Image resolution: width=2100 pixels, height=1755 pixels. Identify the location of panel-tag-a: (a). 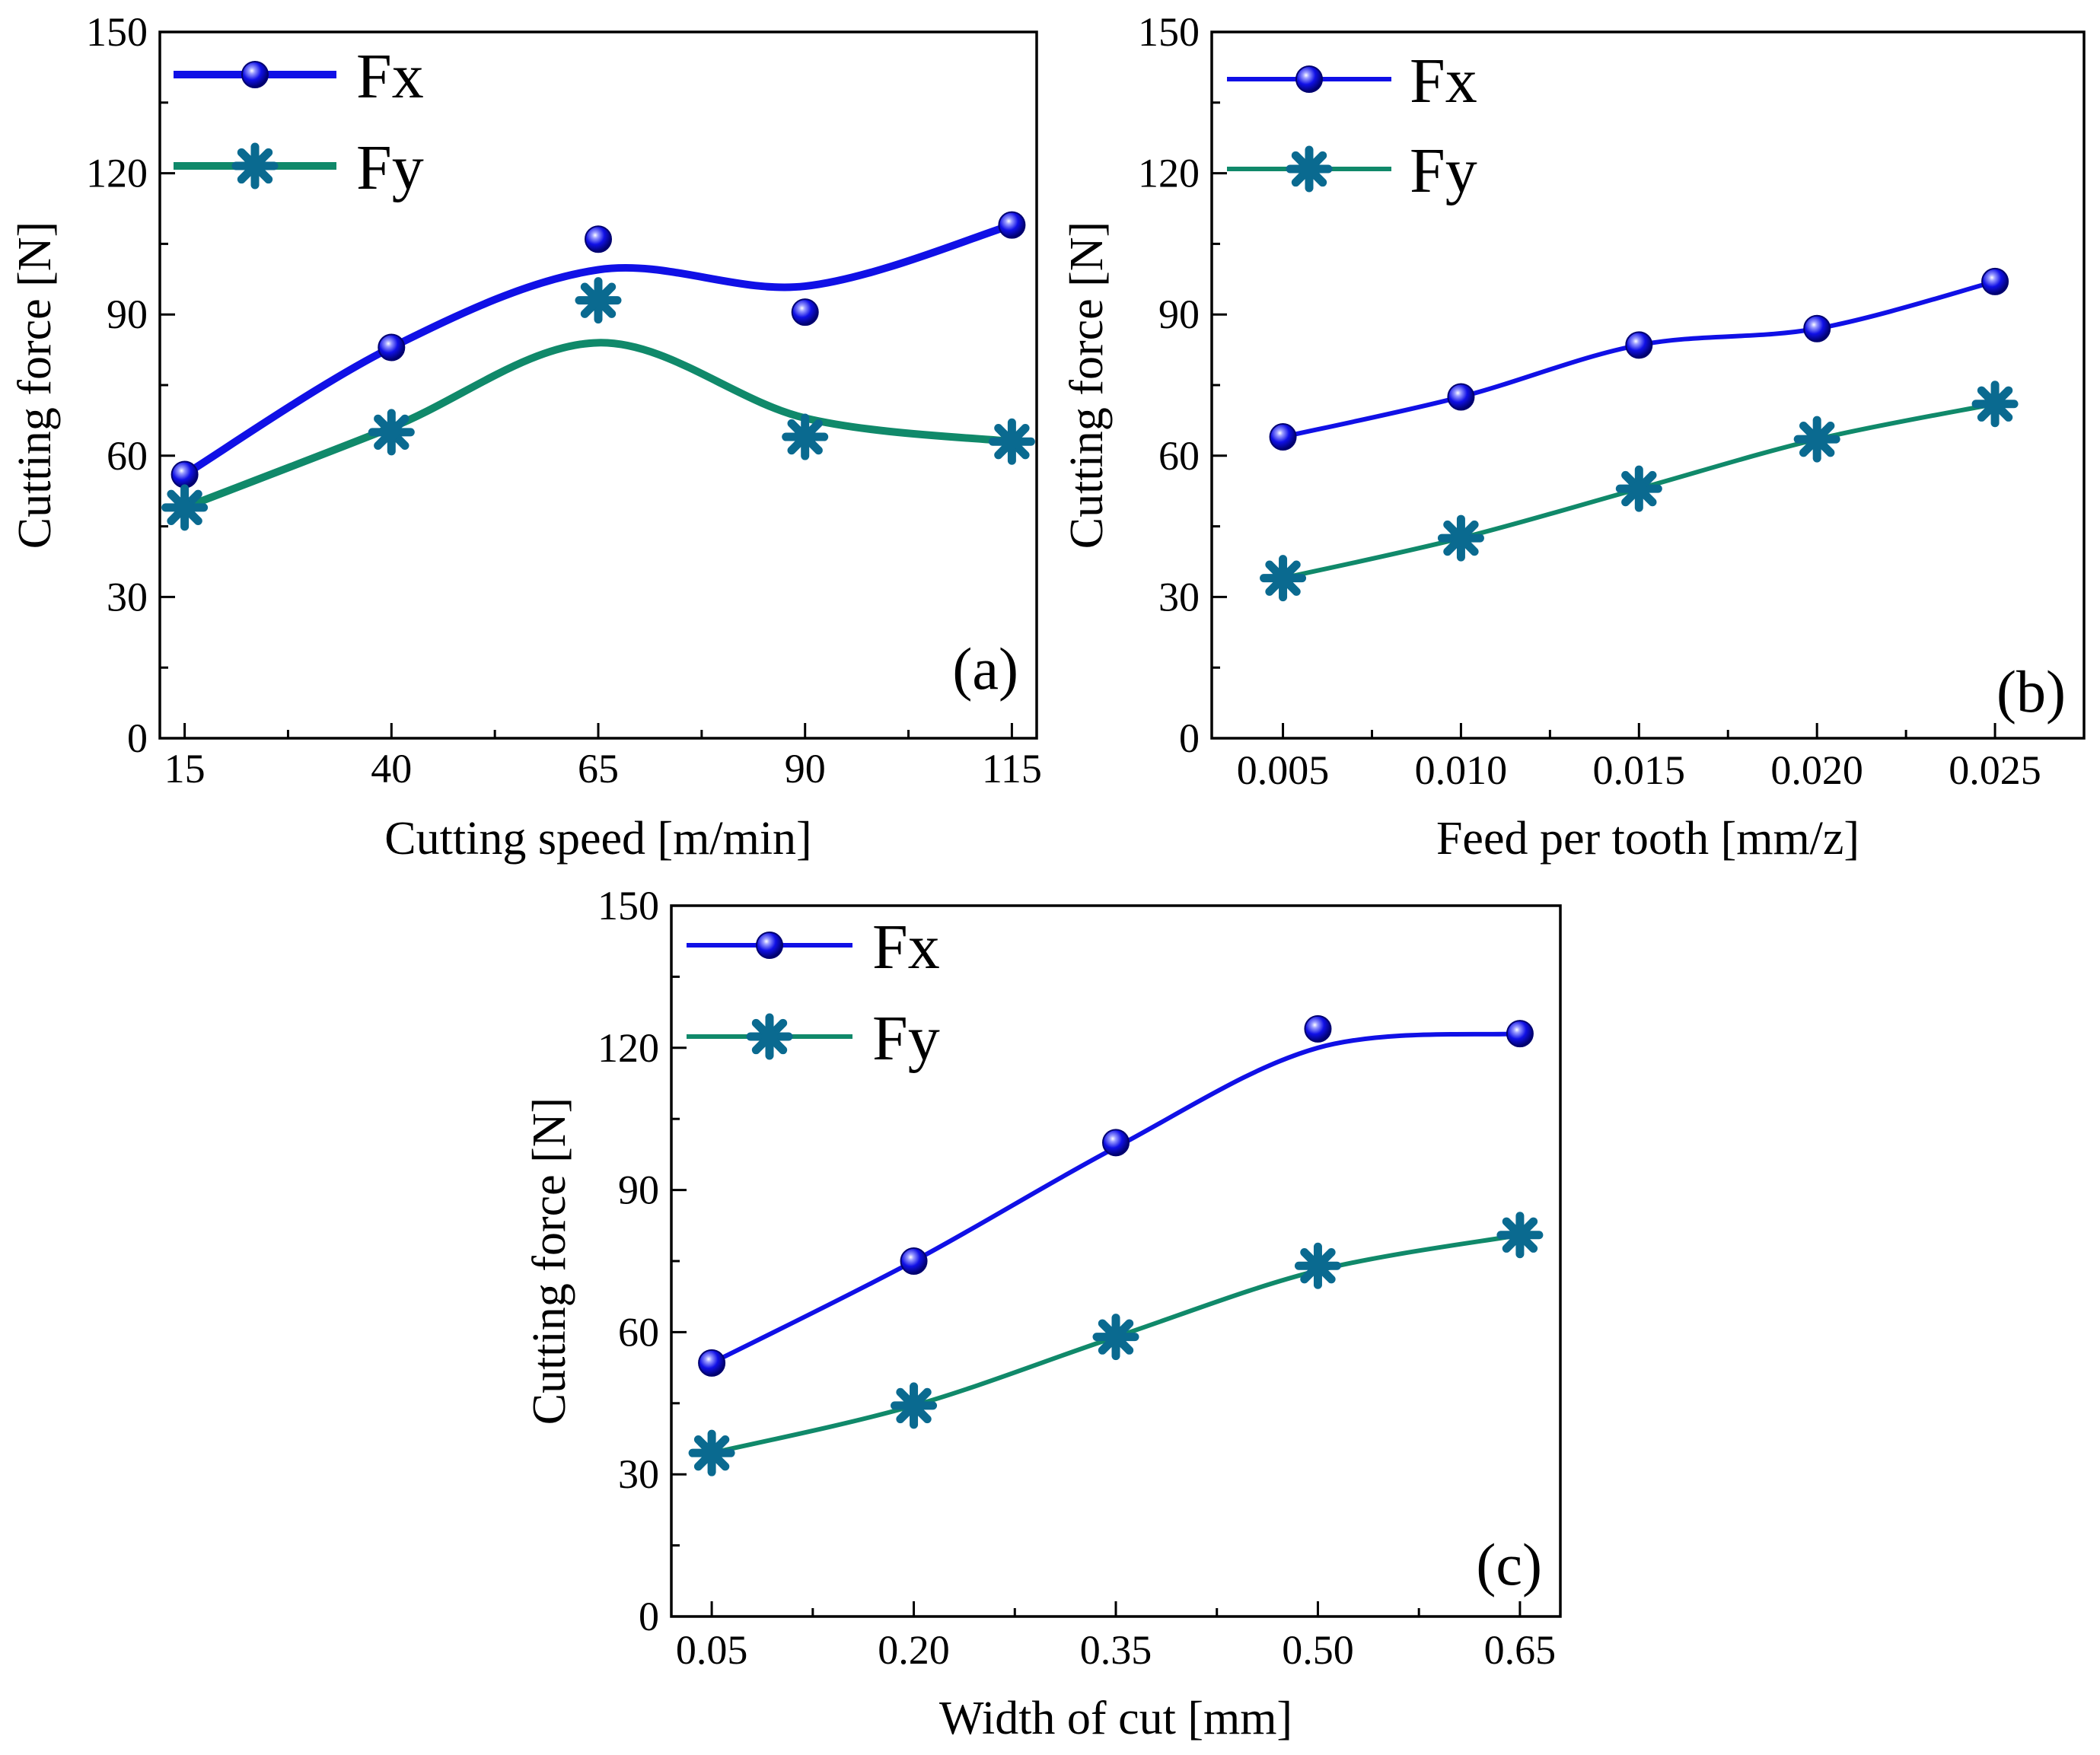
(985, 668).